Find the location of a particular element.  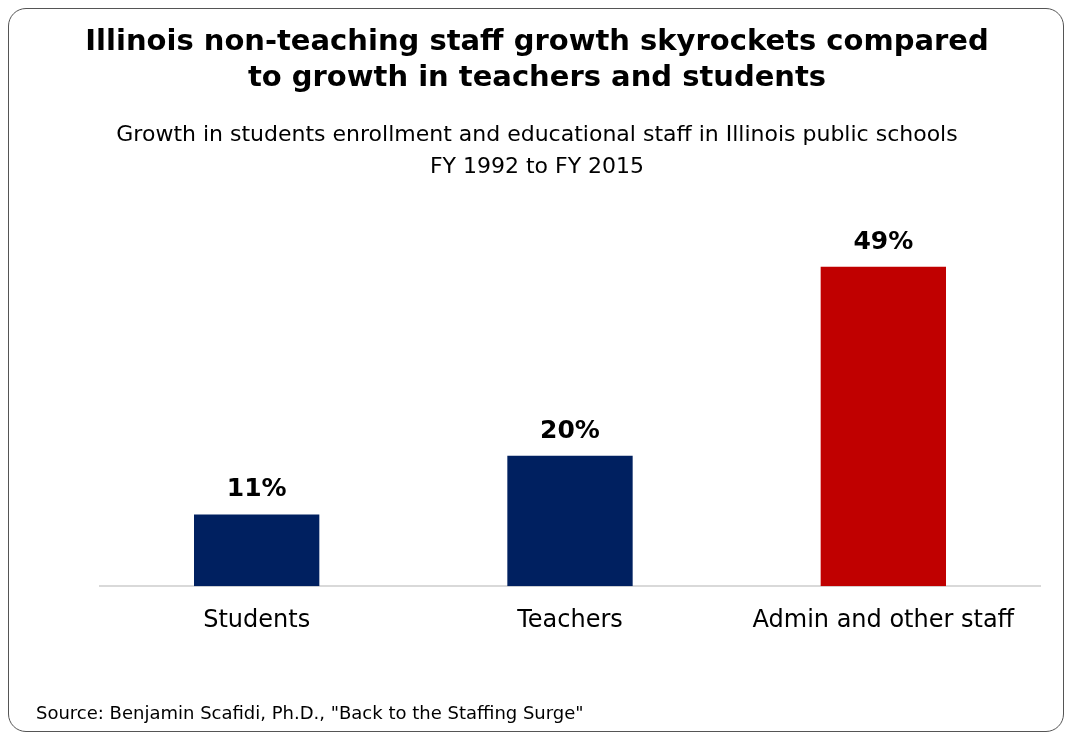

data-label: 49% is located at coordinates (883, 240).